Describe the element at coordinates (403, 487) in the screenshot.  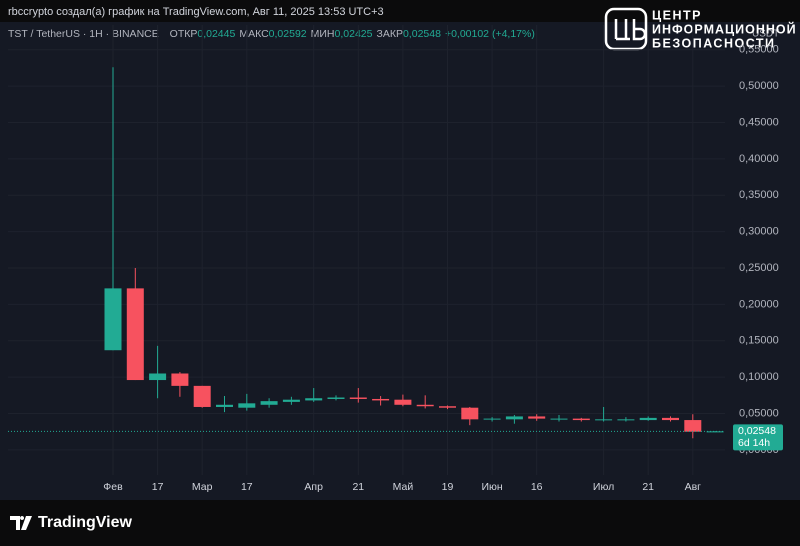
I see `x-tick-label: Май` at that location.